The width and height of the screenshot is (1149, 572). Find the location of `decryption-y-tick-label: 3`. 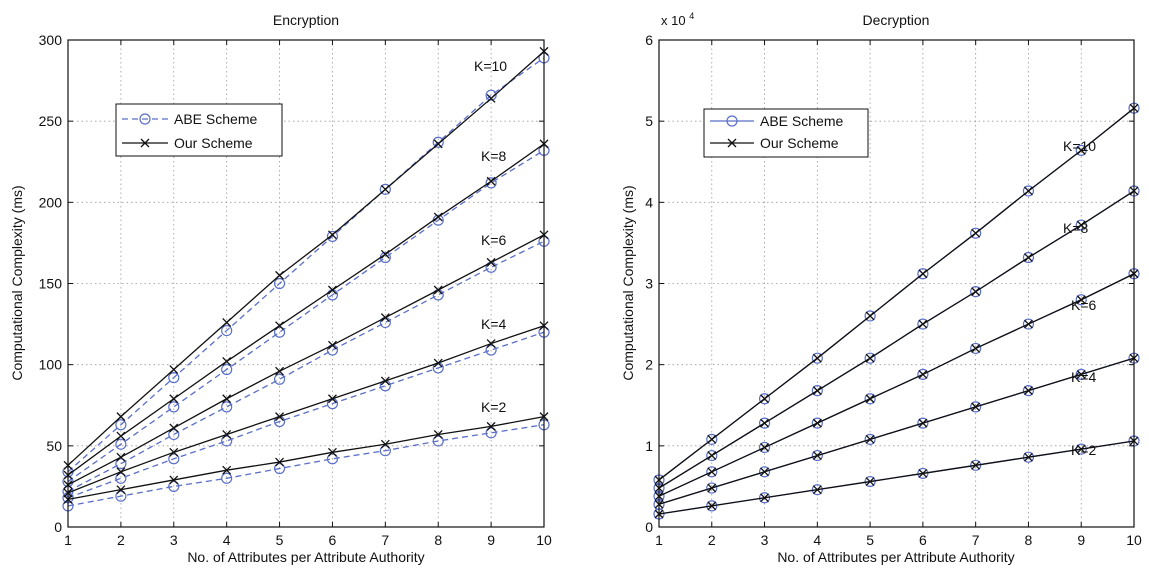

decryption-y-tick-label: 3 is located at coordinates (649, 284).